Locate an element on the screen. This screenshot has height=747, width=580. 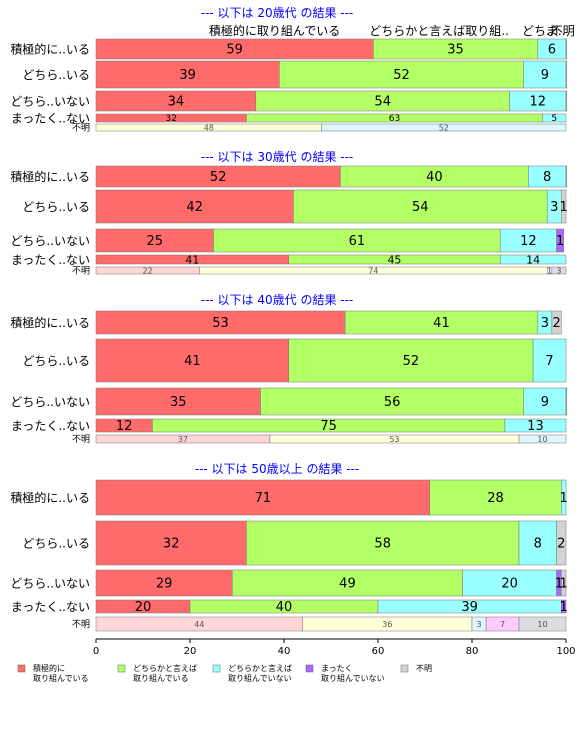
segment-label-2-0-4: 2 is located at coordinates (556, 323).